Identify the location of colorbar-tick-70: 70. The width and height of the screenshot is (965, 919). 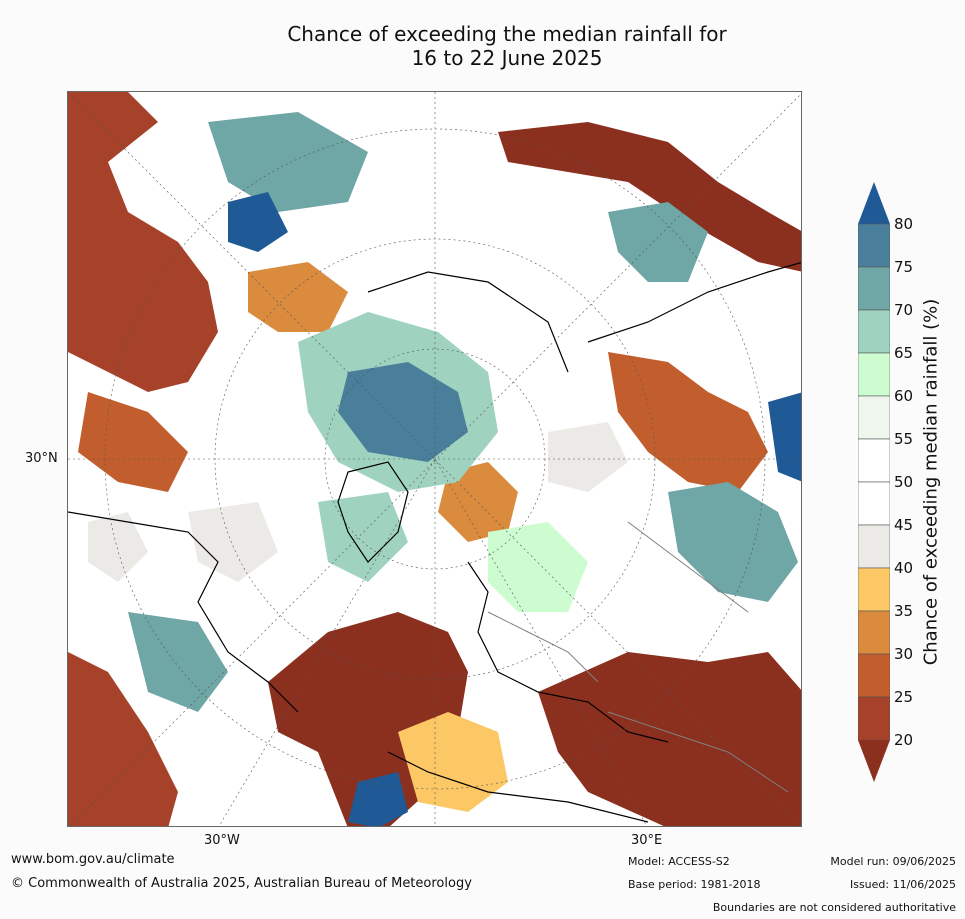
(904, 310).